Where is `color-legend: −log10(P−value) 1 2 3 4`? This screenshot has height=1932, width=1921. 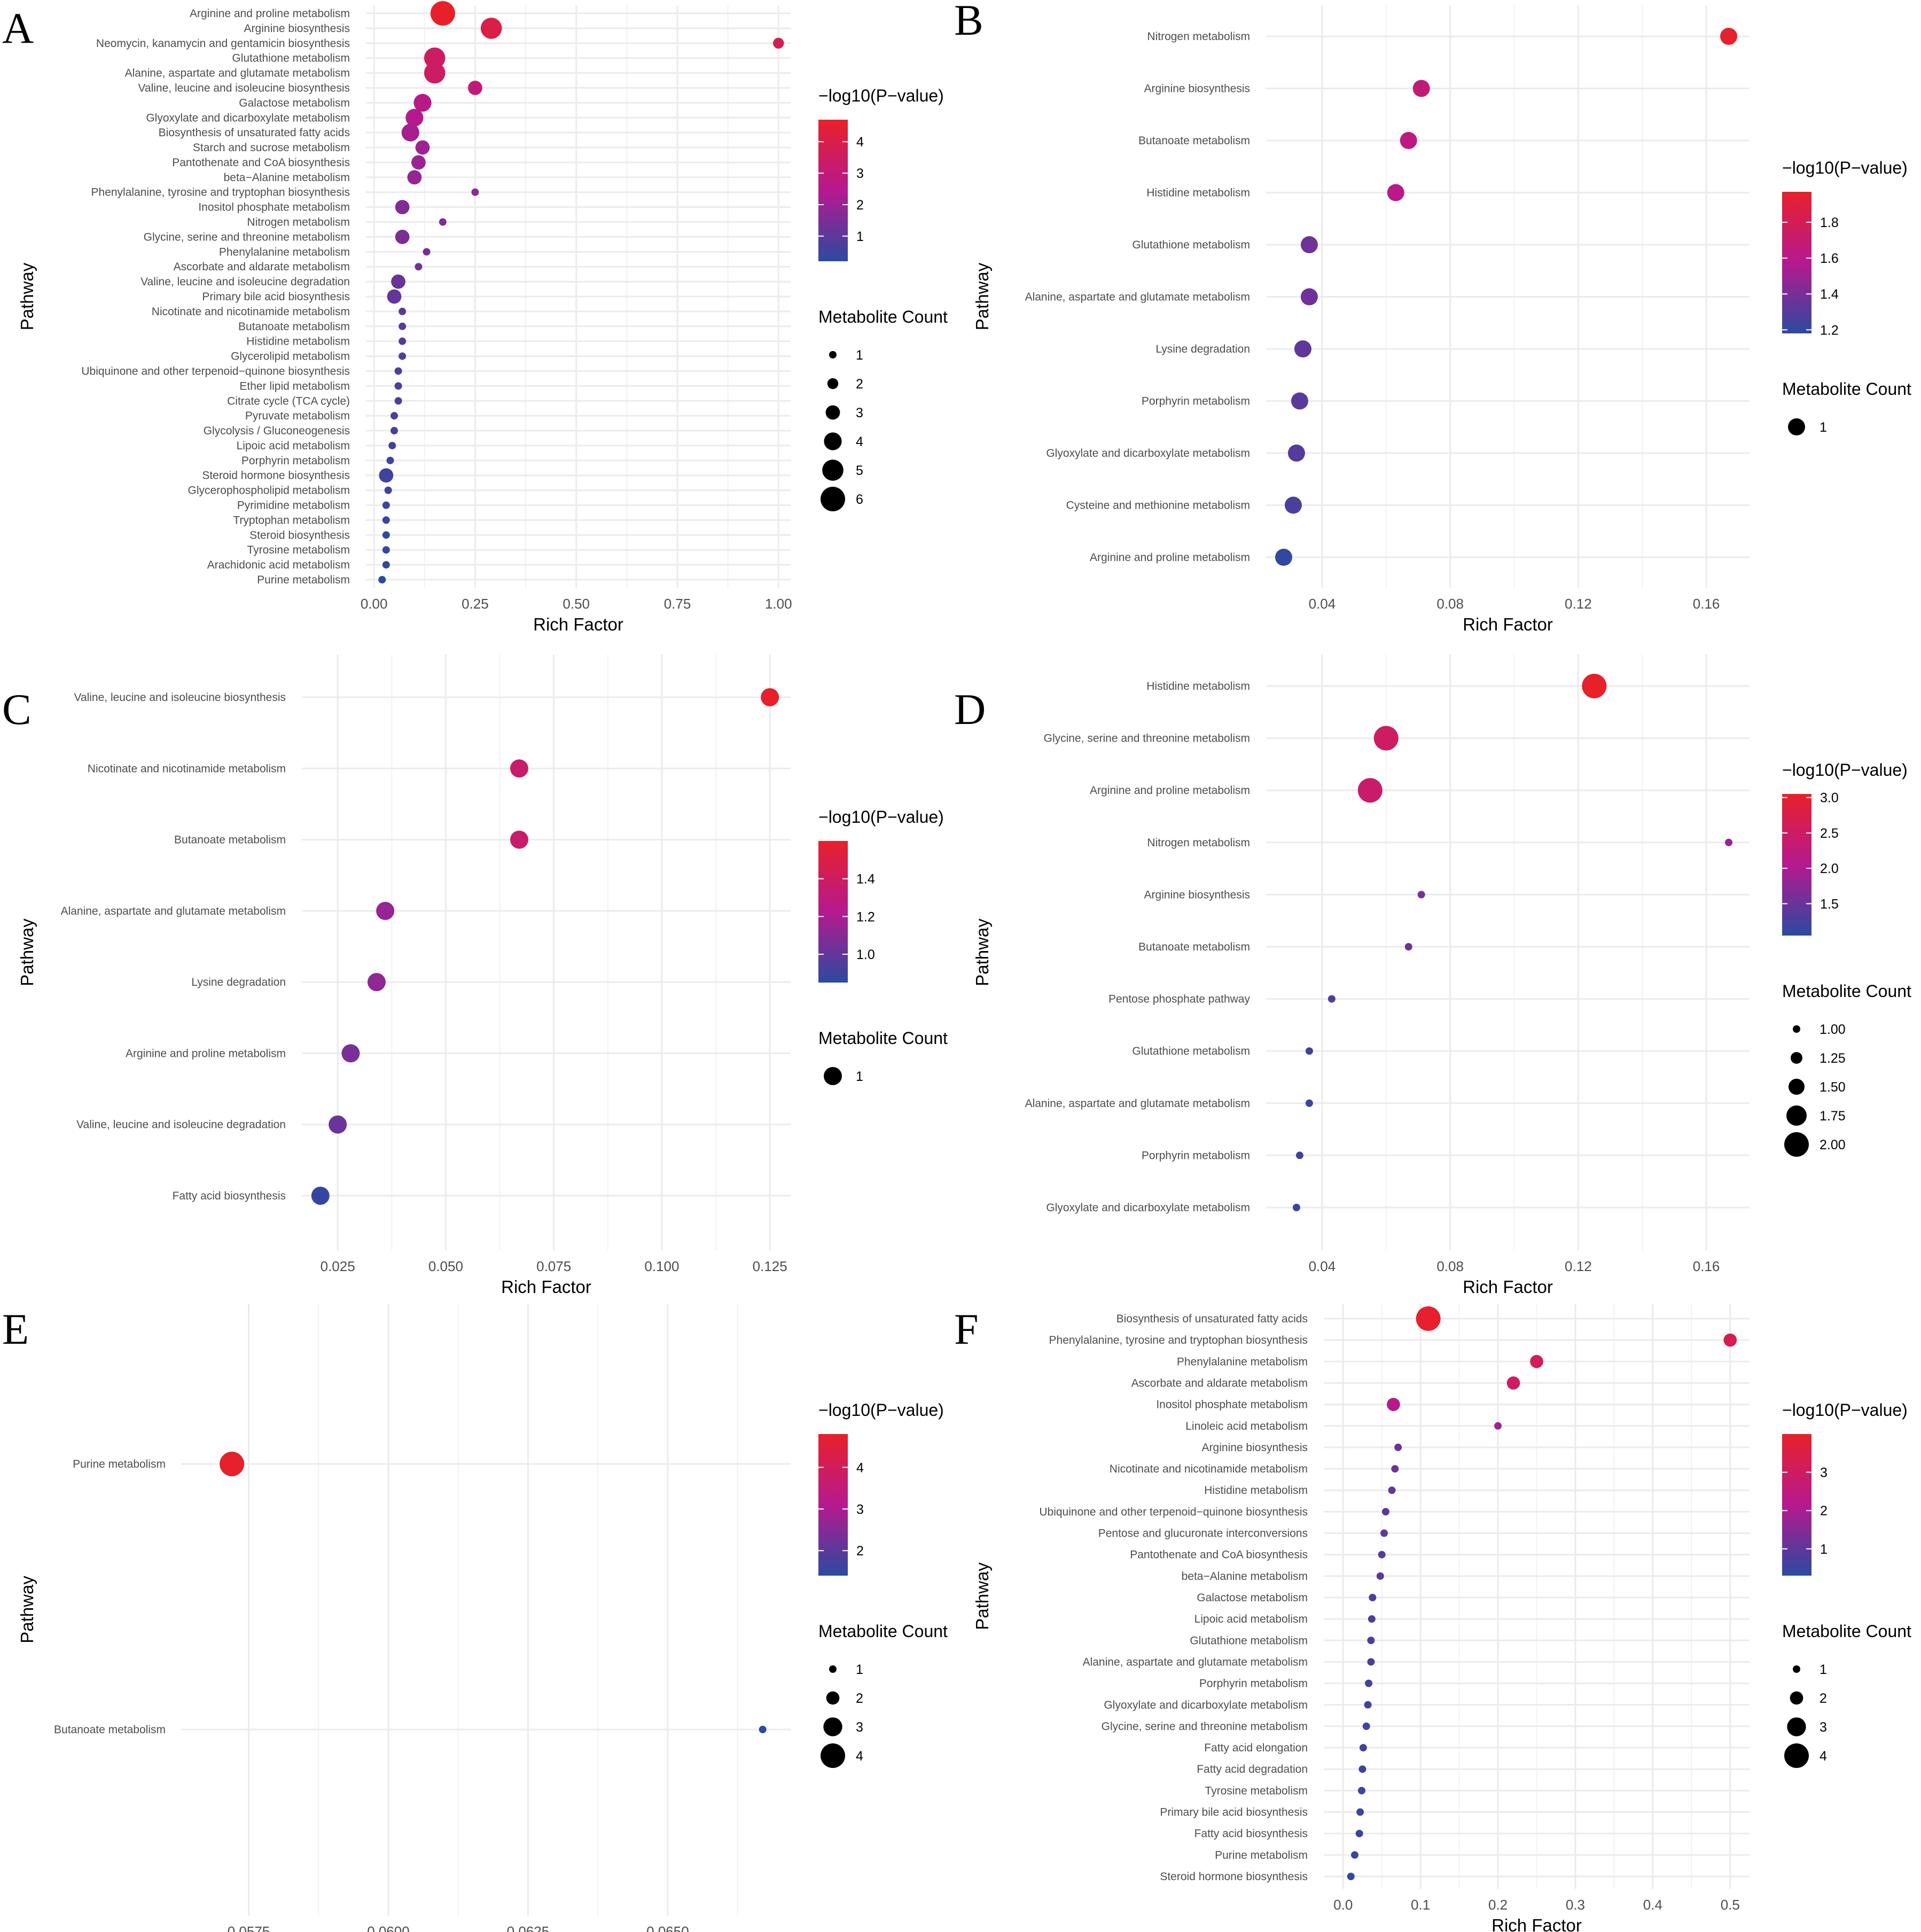
color-legend: −log10(P−value) 1 2 3 4 is located at coordinates (881, 173).